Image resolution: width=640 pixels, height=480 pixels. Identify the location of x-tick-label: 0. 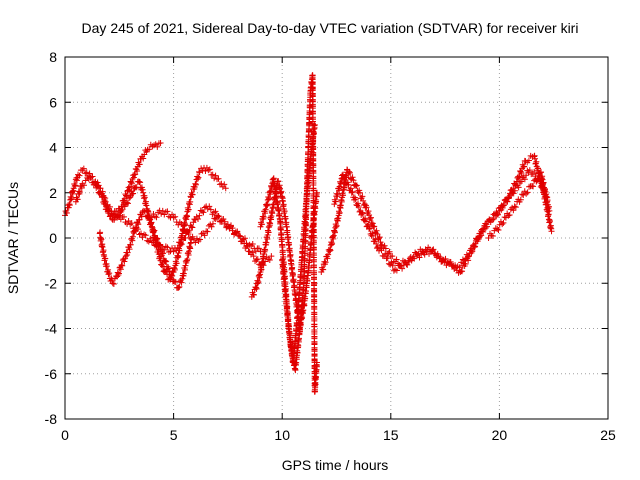
(65, 435).